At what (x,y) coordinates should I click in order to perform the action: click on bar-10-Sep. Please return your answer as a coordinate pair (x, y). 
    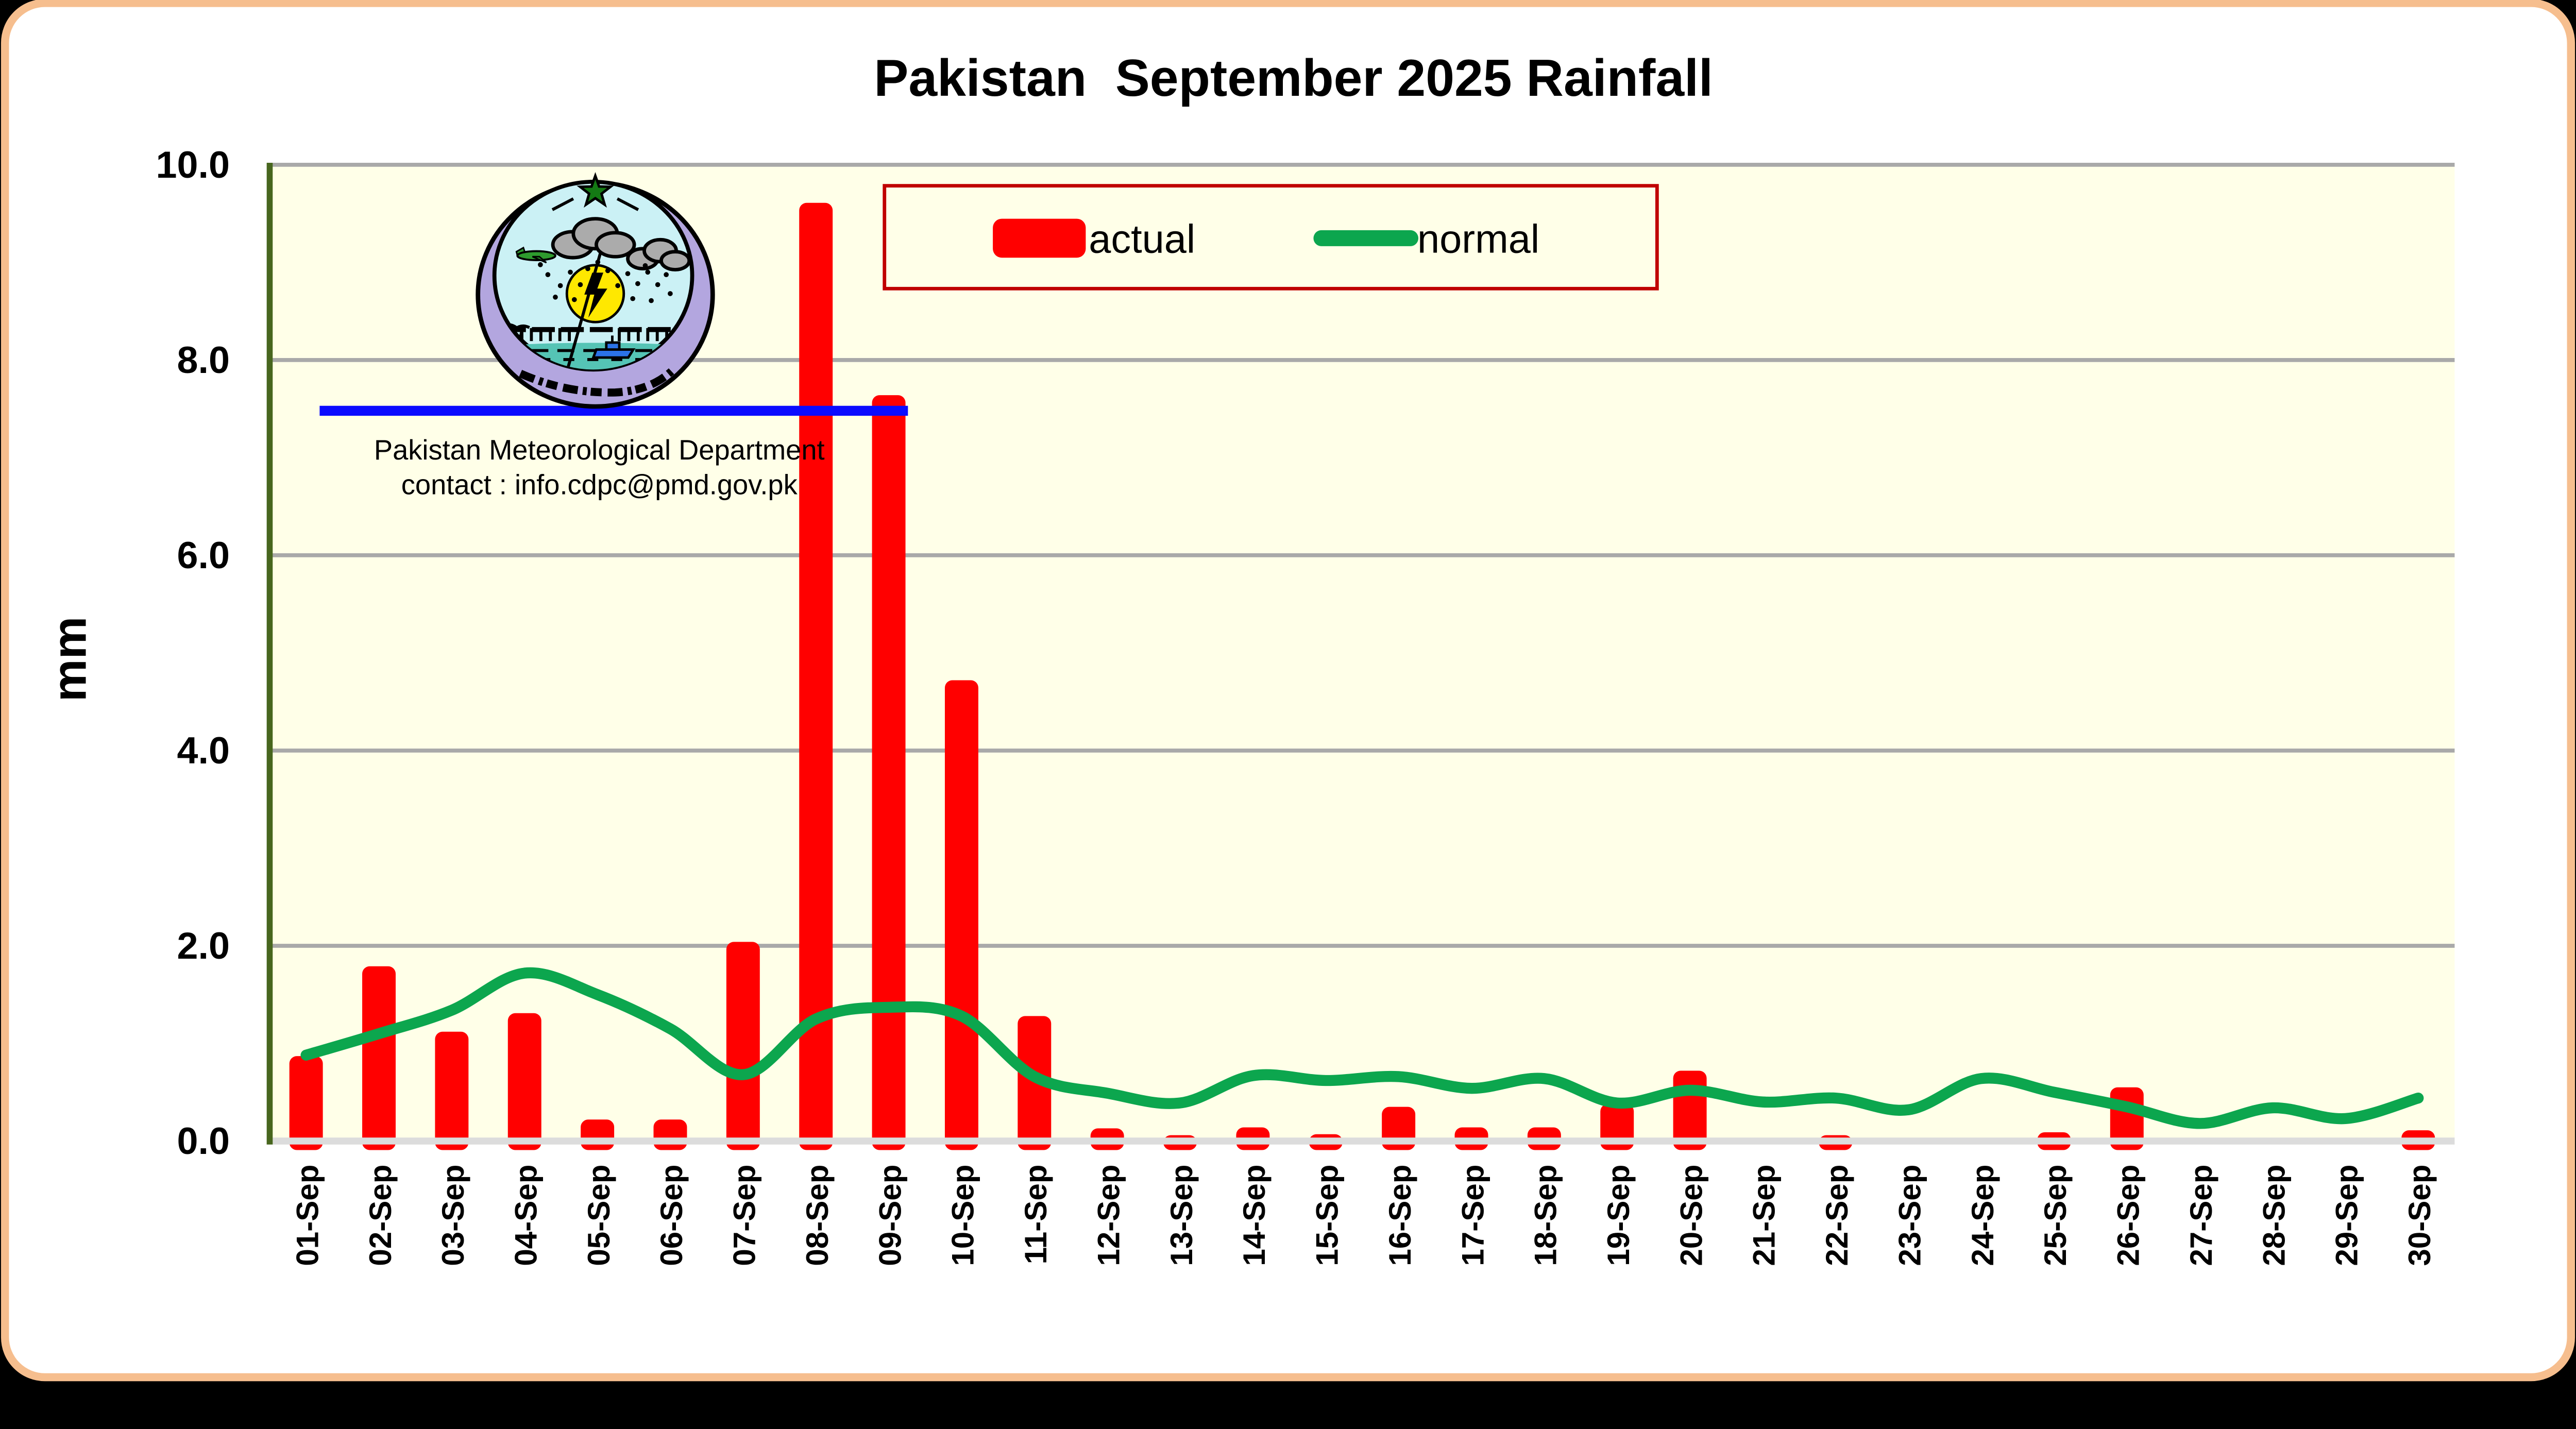
    Looking at the image, I should click on (961, 915).